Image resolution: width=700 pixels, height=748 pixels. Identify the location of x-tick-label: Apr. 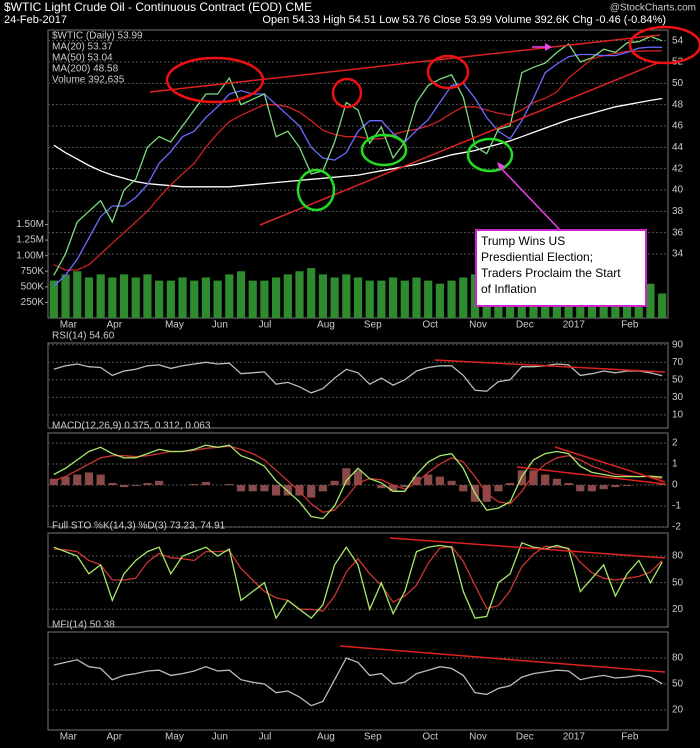
(114, 325).